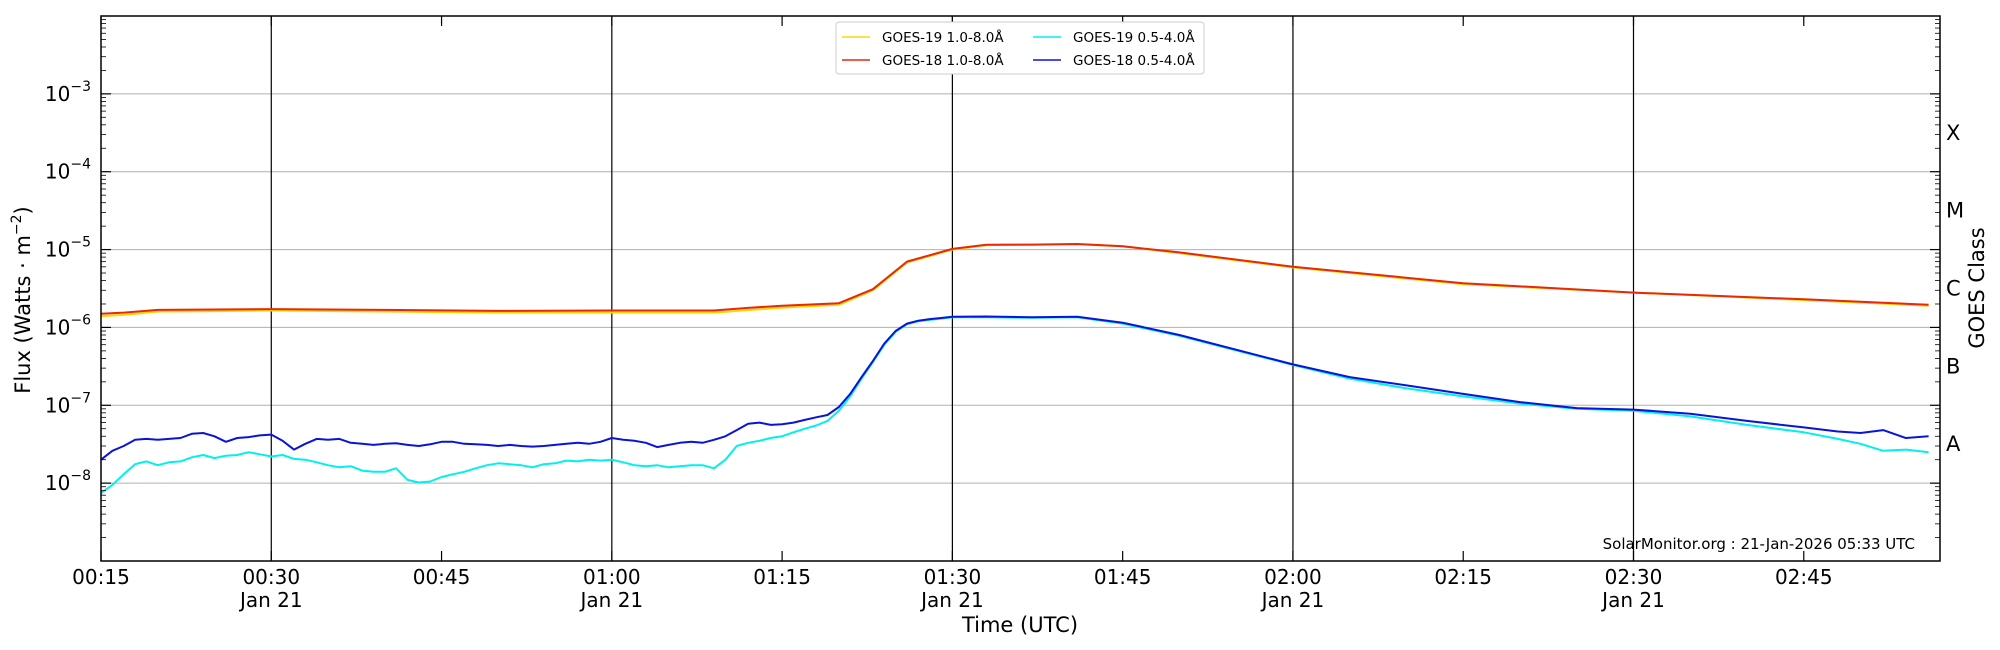 The image size is (2000, 650). Describe the element at coordinates (1134, 37) in the screenshot. I see `legend-label: GOES-19 0.5-4.0Å` at that location.